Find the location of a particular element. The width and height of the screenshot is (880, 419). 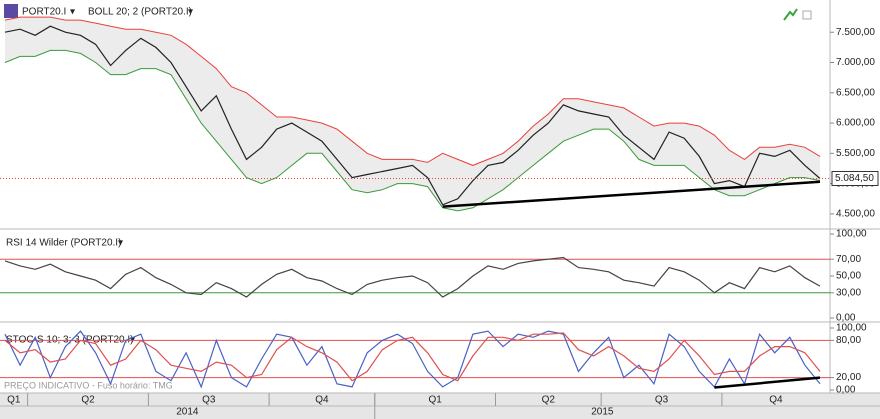

last-price-label: 5.084,50 is located at coordinates (854, 178).